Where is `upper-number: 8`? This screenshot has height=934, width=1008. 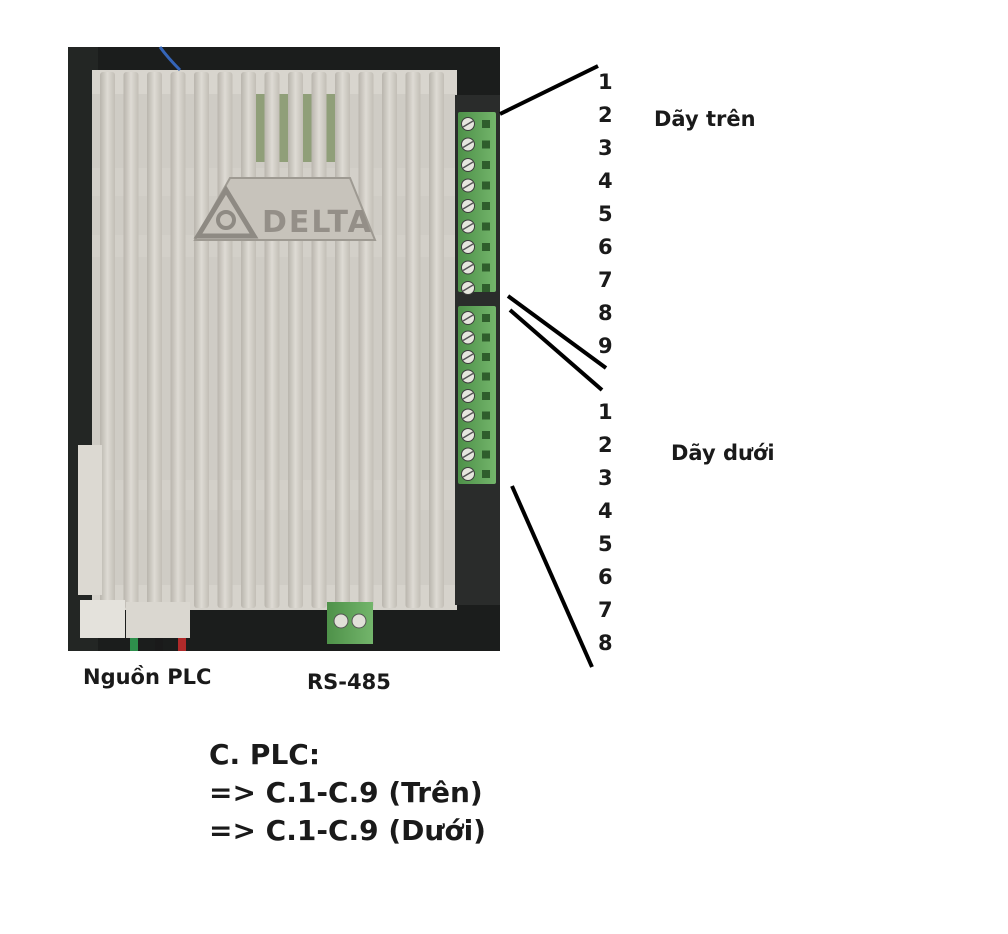 upper-number: 8 is located at coordinates (605, 313).